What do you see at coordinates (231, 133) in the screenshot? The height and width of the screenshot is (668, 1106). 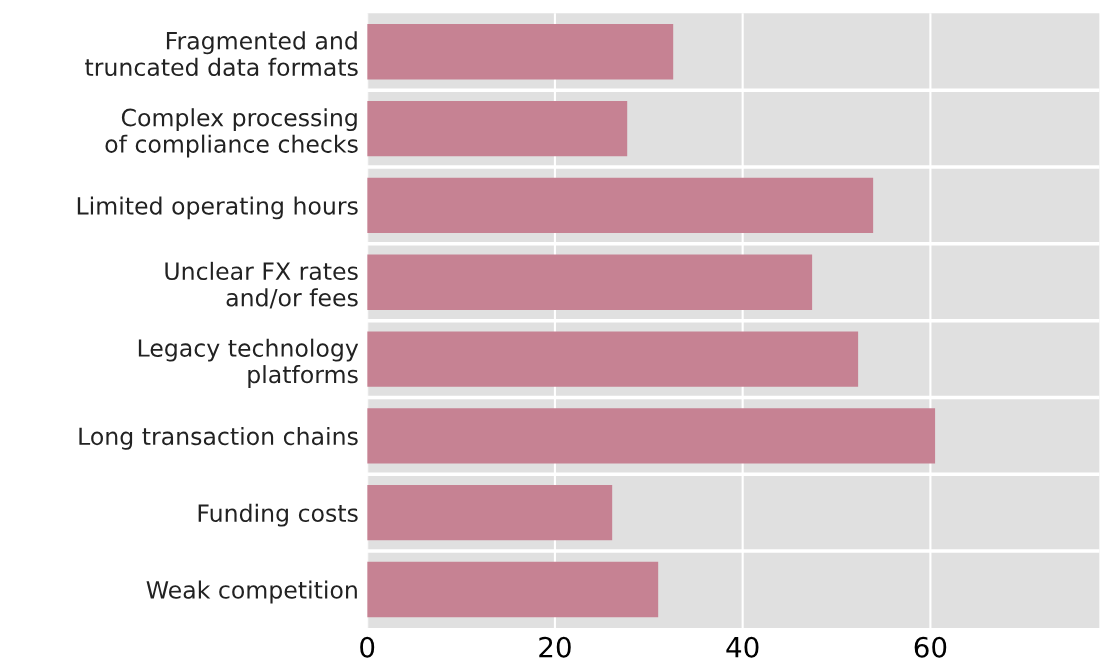 I see `y-tick-label: Complex processing of compliance checks` at bounding box center [231, 133].